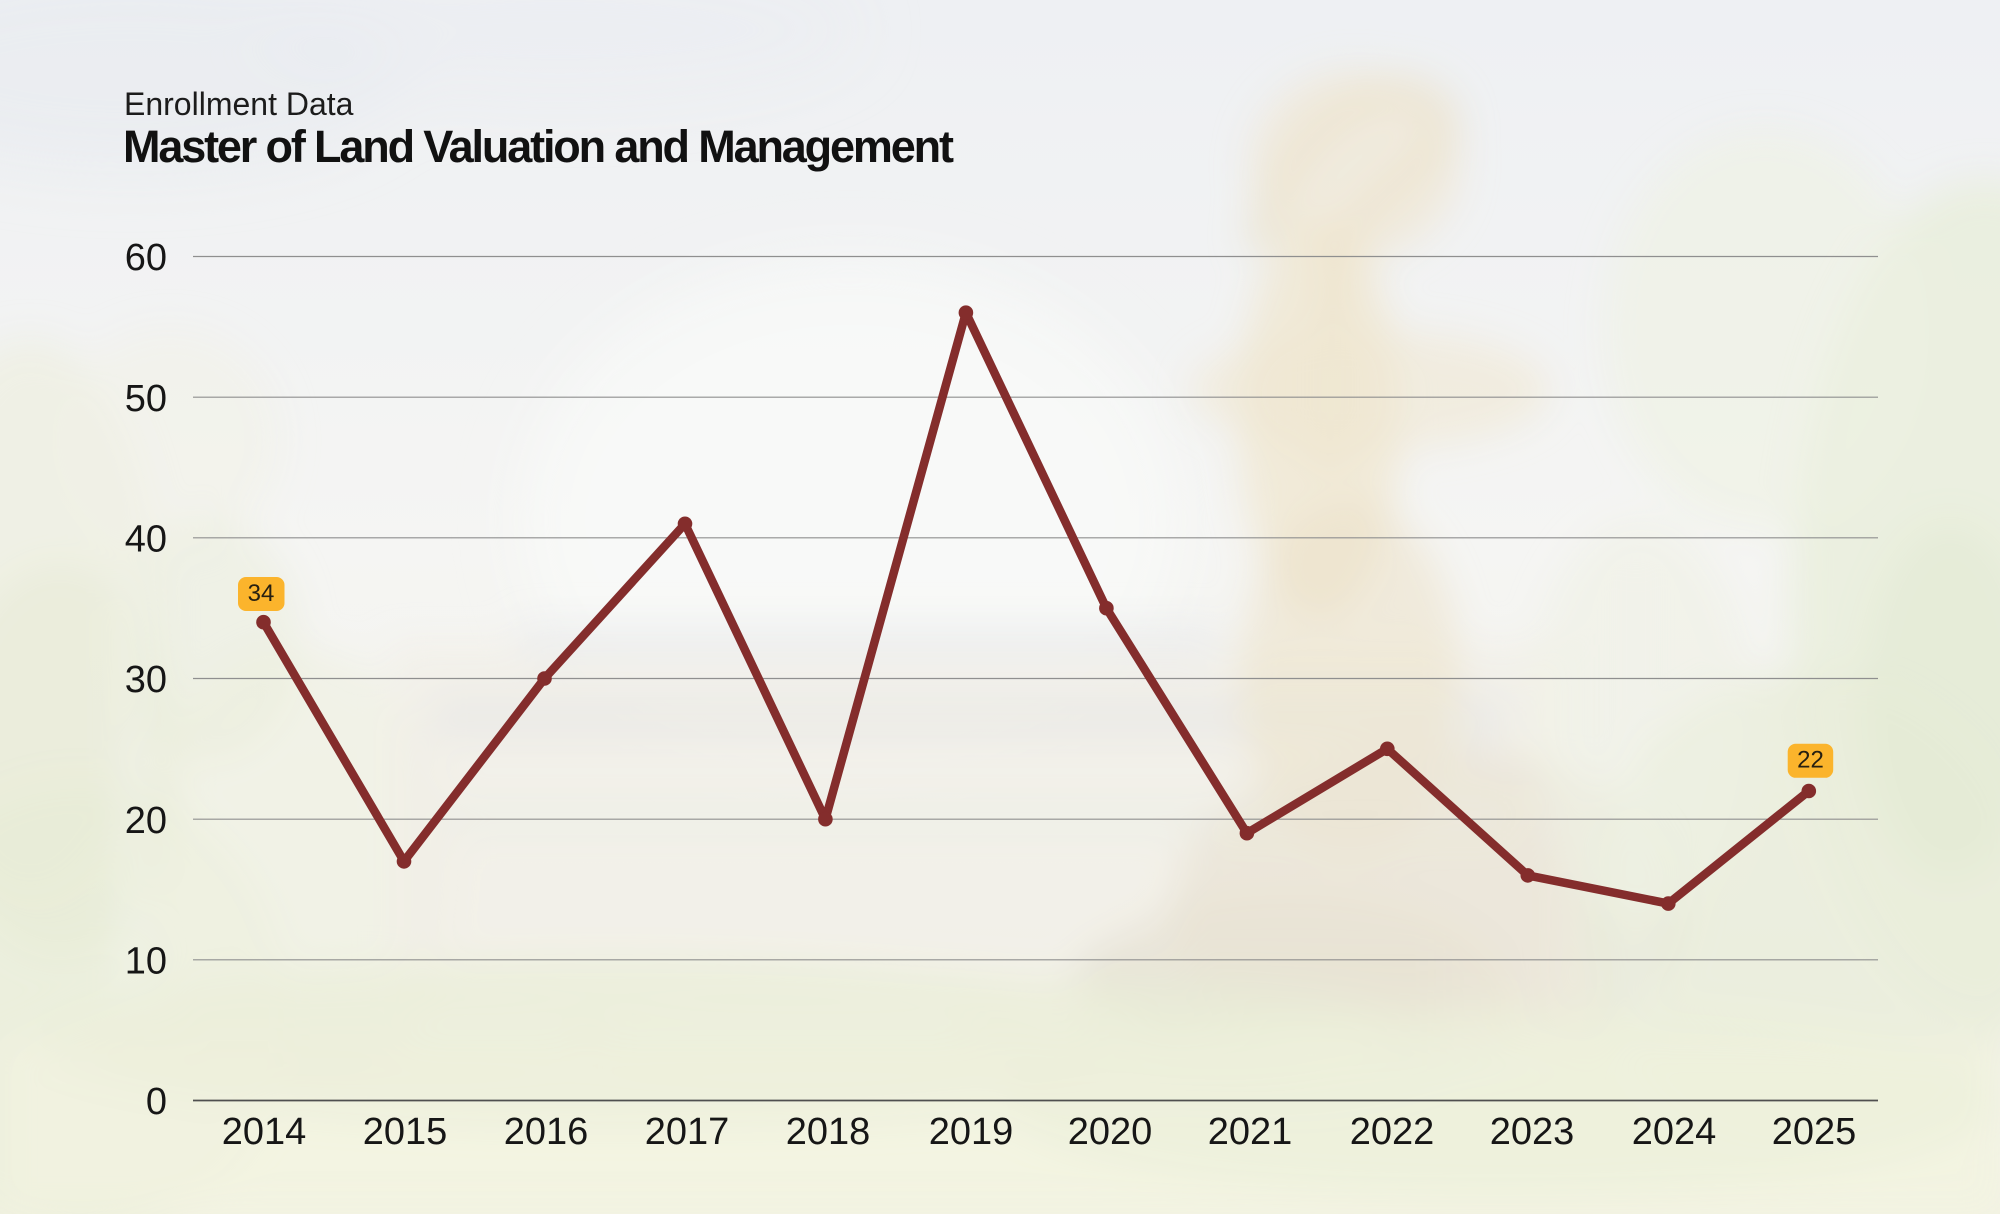 The width and height of the screenshot is (2000, 1214). Describe the element at coordinates (1392, 1132) in the screenshot. I see `svg-text: 2022` at that location.